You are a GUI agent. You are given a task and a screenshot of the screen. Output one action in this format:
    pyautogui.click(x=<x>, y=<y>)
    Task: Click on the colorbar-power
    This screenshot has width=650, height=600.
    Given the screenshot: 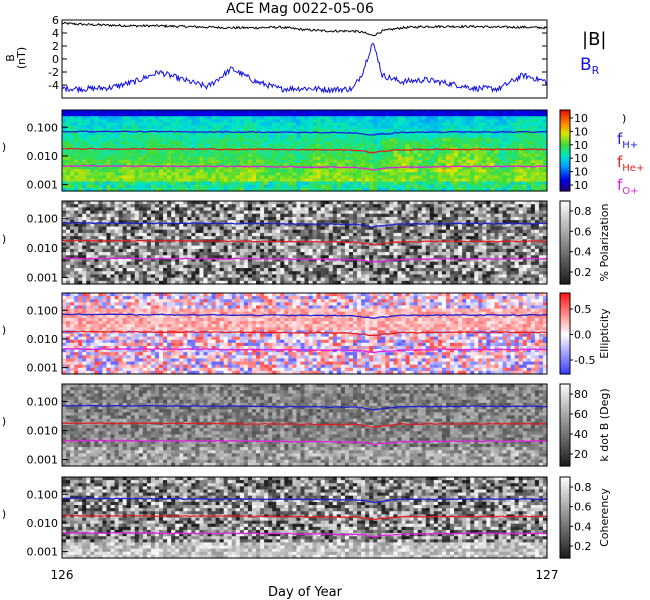 What is the action you would take?
    pyautogui.click(x=566, y=150)
    